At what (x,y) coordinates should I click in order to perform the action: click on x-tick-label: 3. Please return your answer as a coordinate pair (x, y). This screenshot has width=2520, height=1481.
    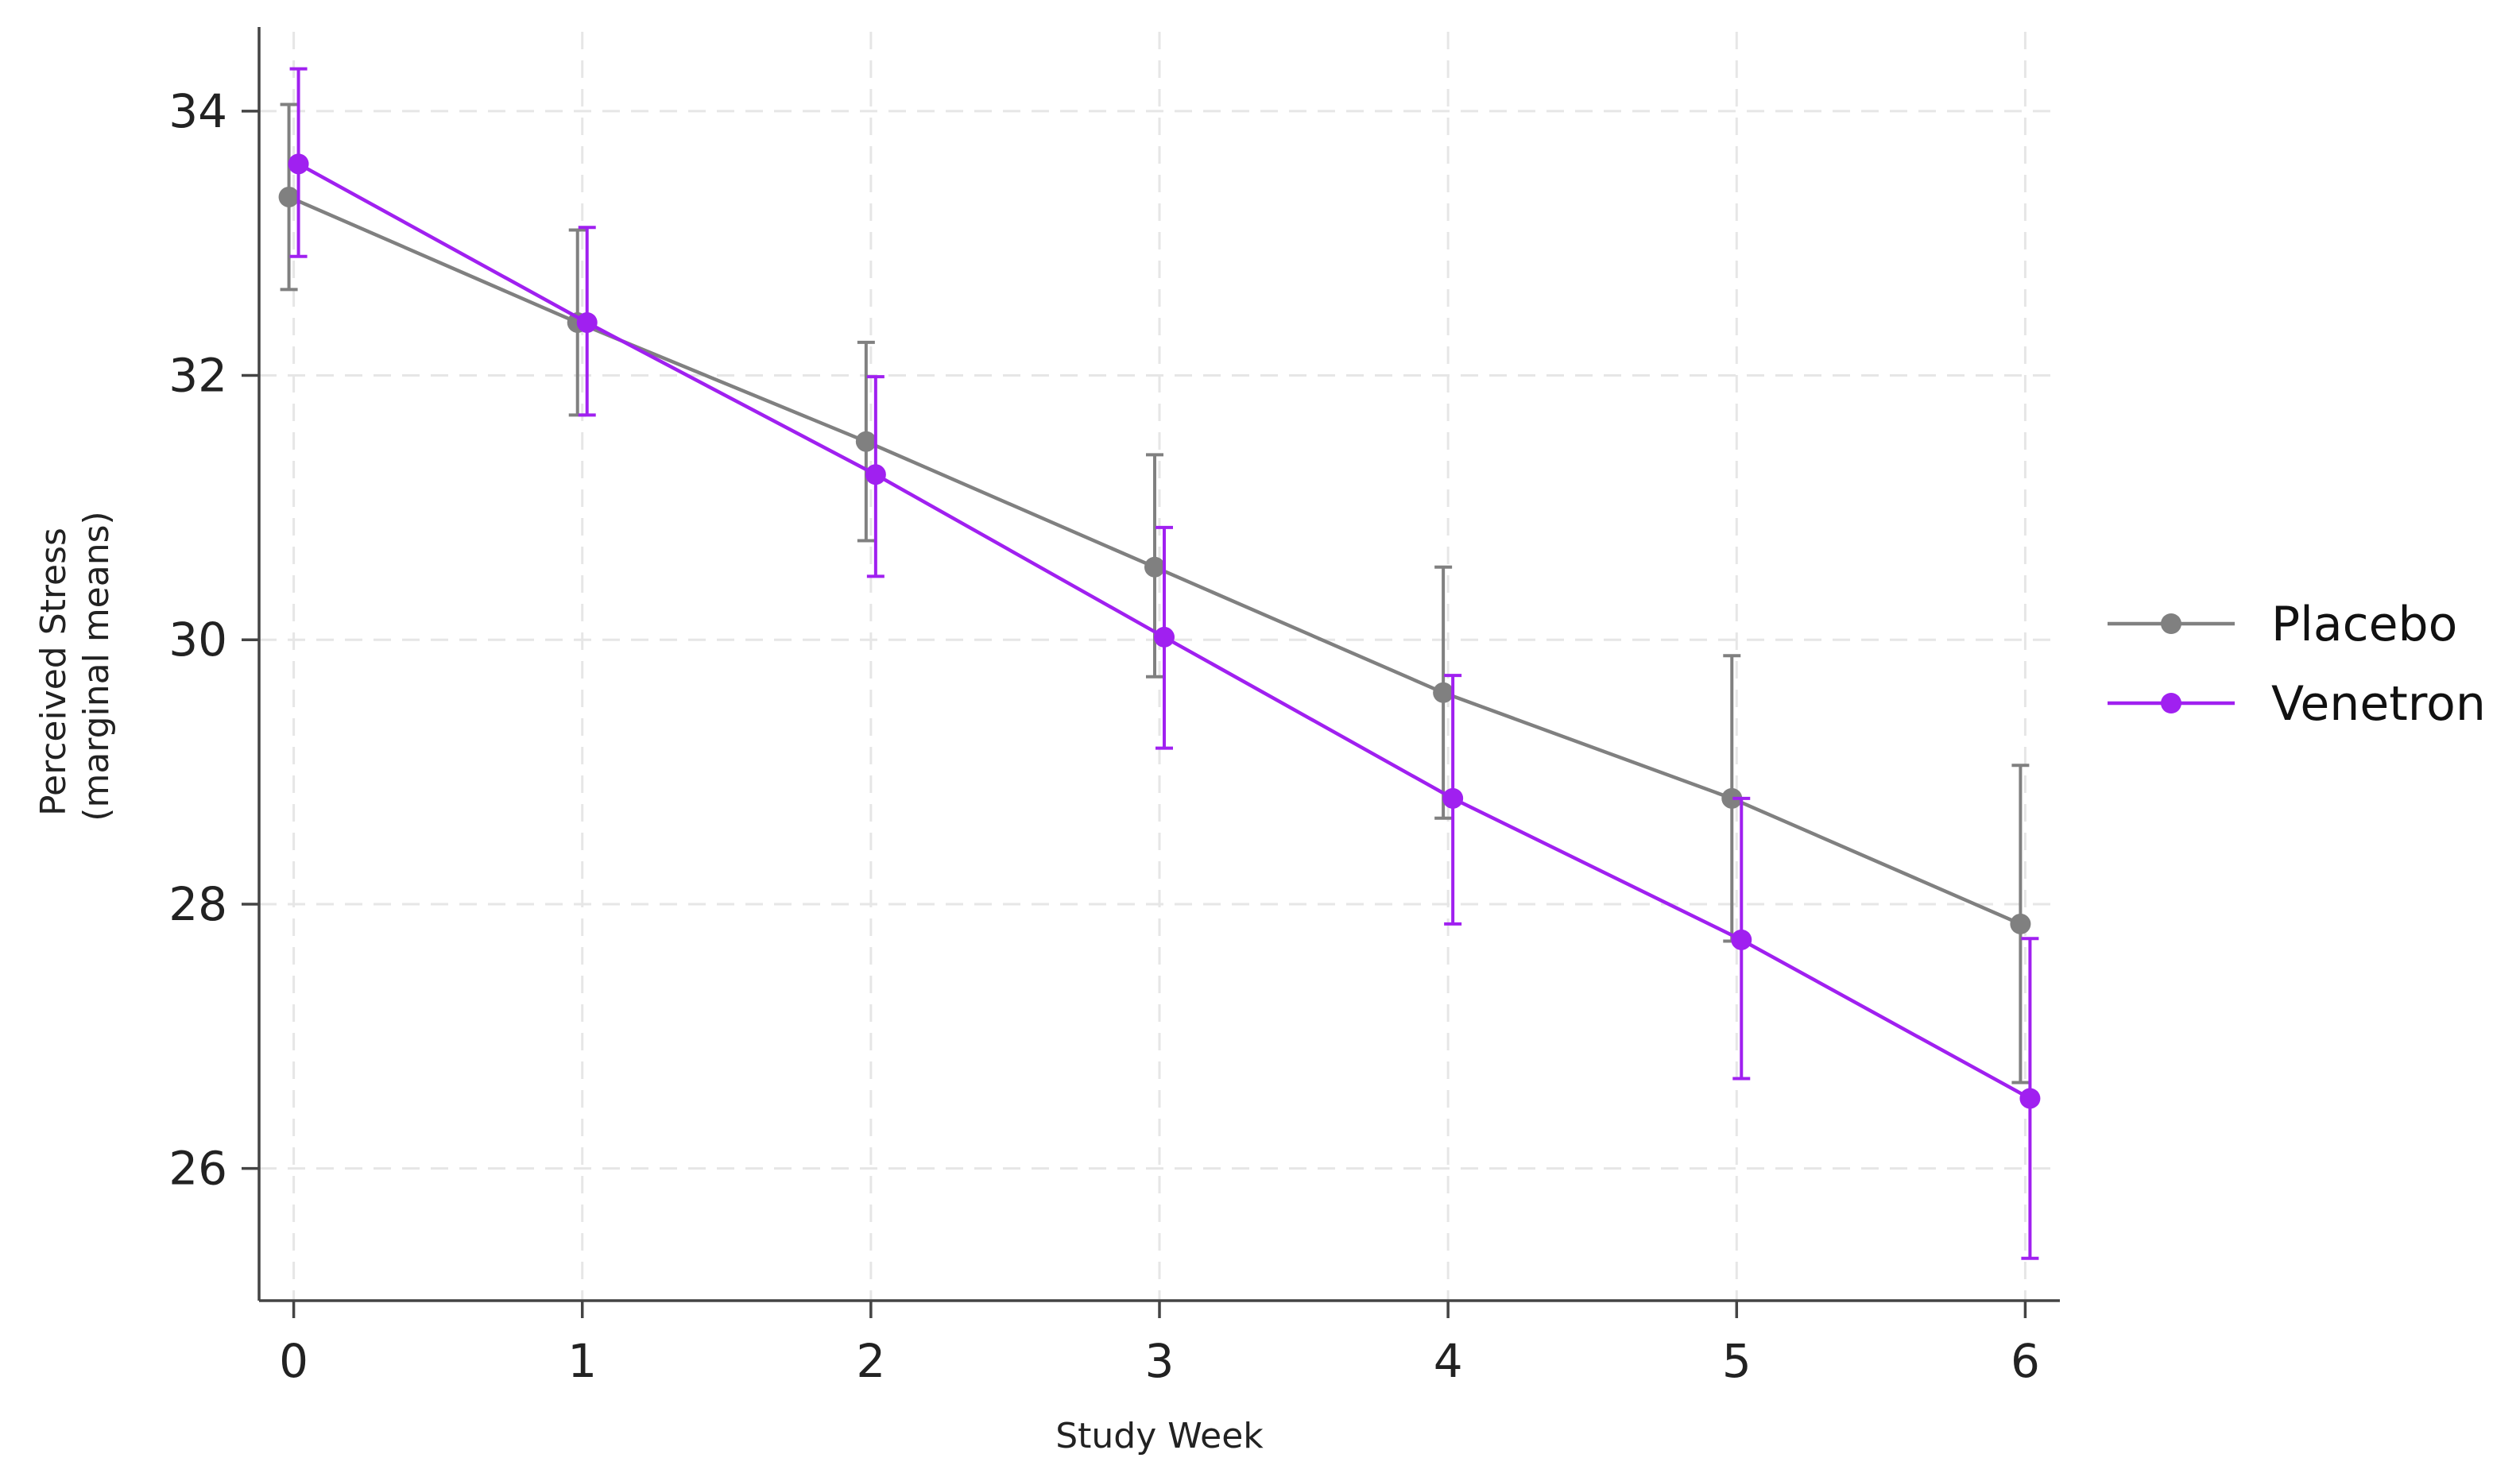
    Looking at the image, I should click on (1160, 1361).